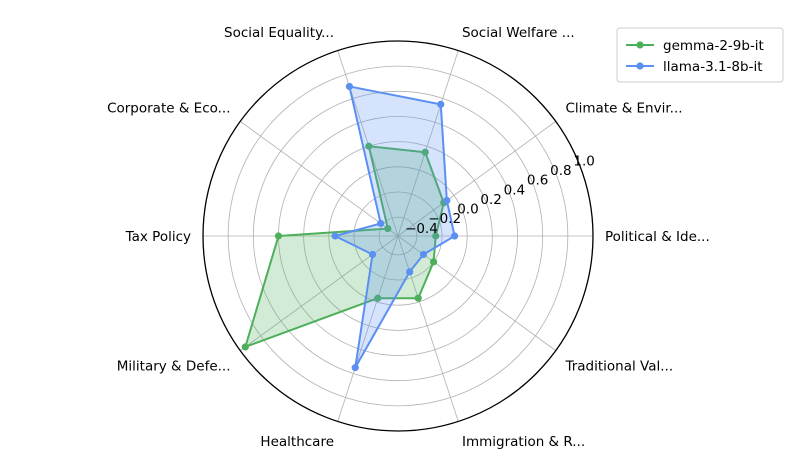  I want to click on radial-tick-label: −0.4, so click(421, 229).